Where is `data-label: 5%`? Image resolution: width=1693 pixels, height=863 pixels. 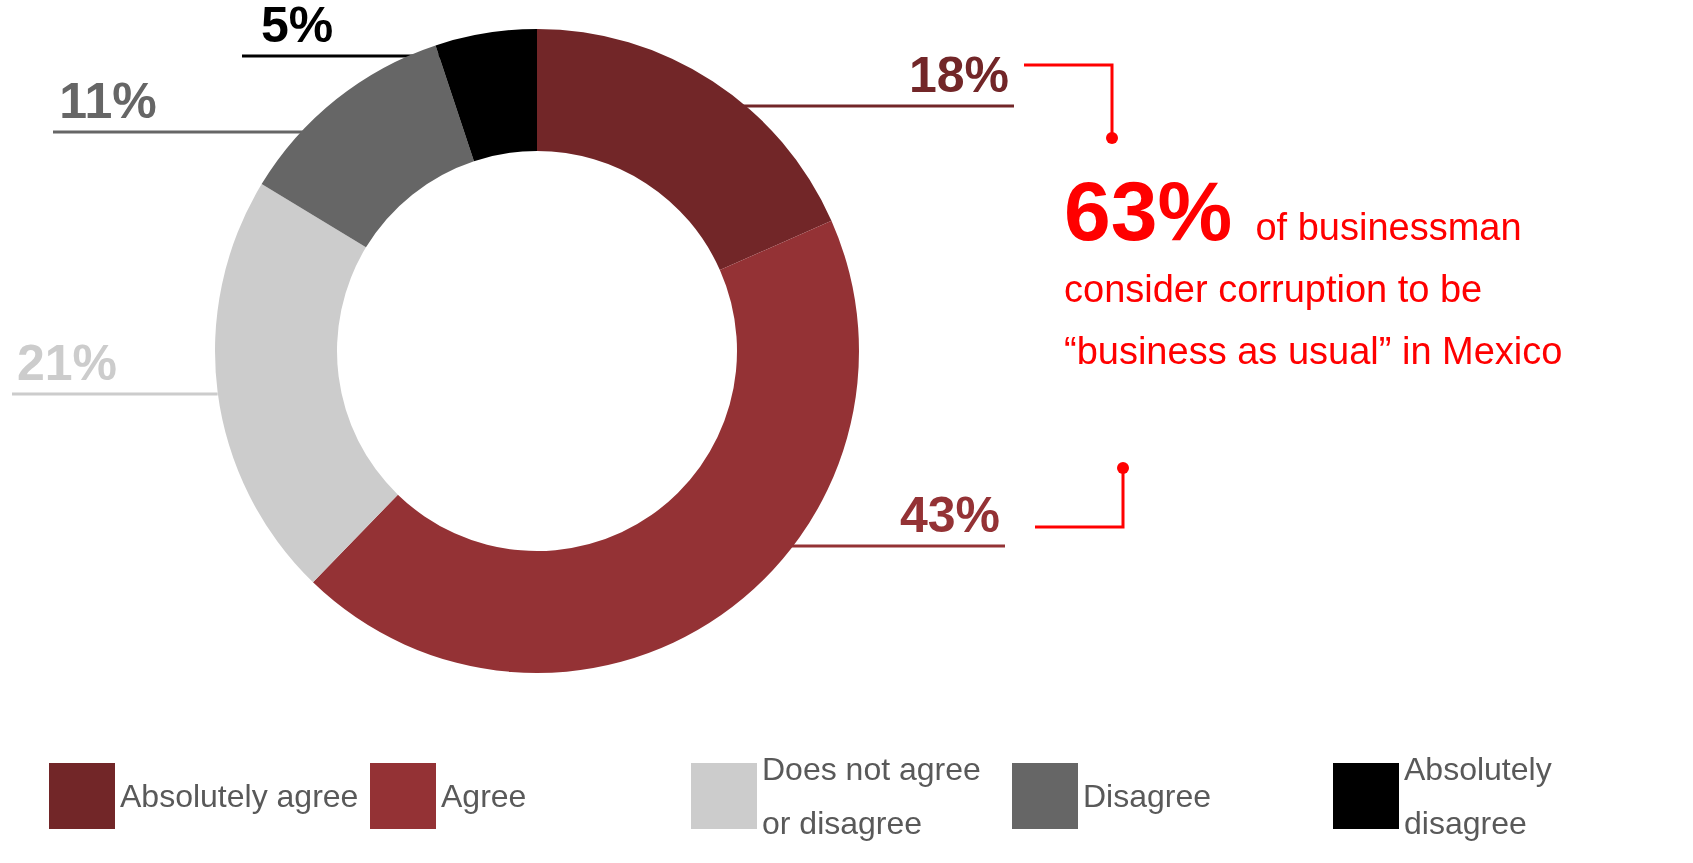 data-label: 5% is located at coordinates (297, 26).